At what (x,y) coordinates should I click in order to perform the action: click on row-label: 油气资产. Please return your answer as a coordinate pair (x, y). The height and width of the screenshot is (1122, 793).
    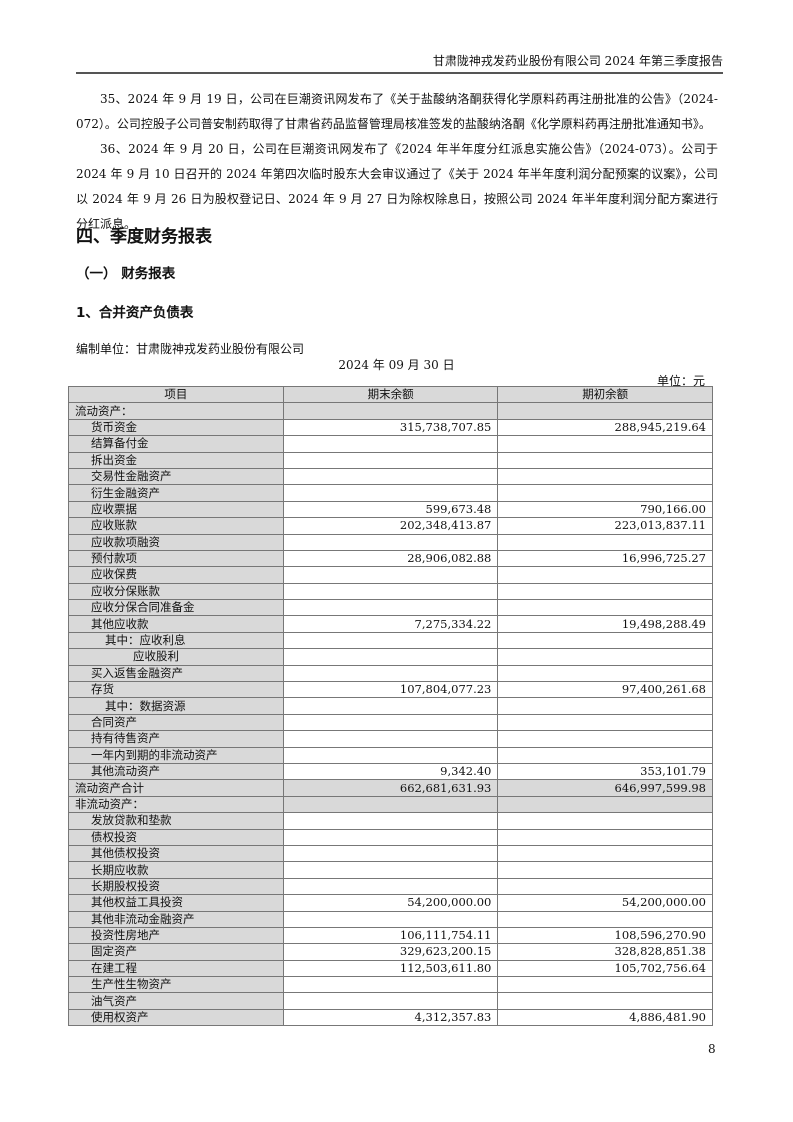
    Looking at the image, I should click on (176, 1001).